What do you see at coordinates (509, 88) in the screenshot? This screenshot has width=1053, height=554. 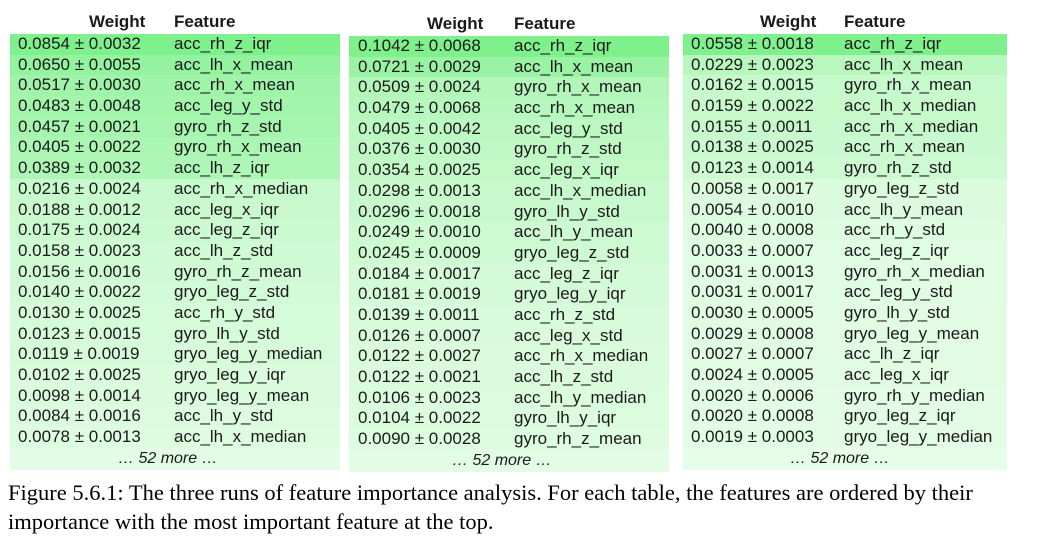 I see `table-row: 0.0509 ± 0.0024 gyro_rh_x_mean` at bounding box center [509, 88].